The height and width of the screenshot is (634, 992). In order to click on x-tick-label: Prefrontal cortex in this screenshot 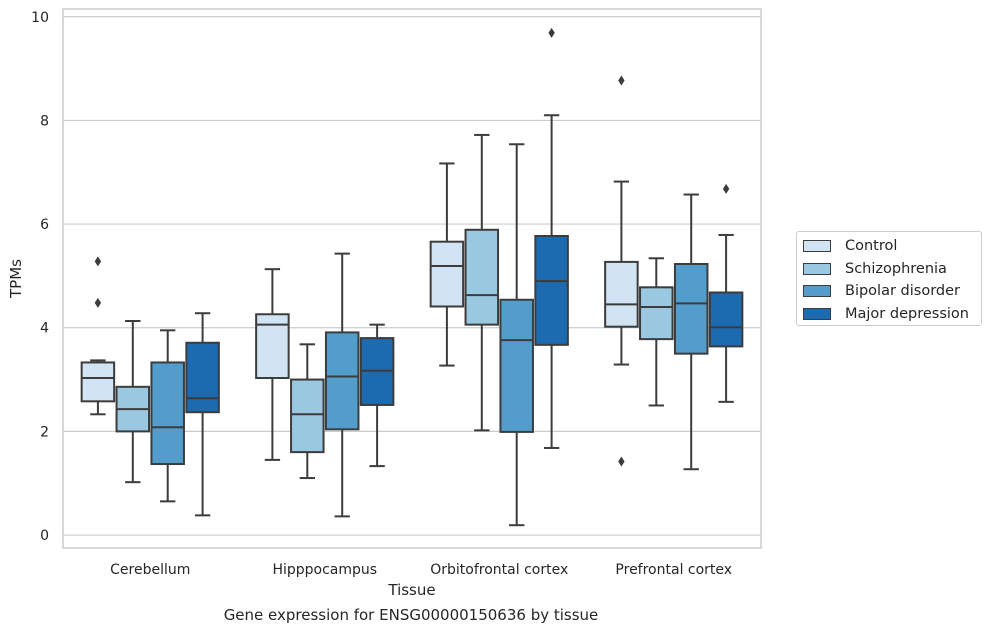, I will do `click(673, 570)`.